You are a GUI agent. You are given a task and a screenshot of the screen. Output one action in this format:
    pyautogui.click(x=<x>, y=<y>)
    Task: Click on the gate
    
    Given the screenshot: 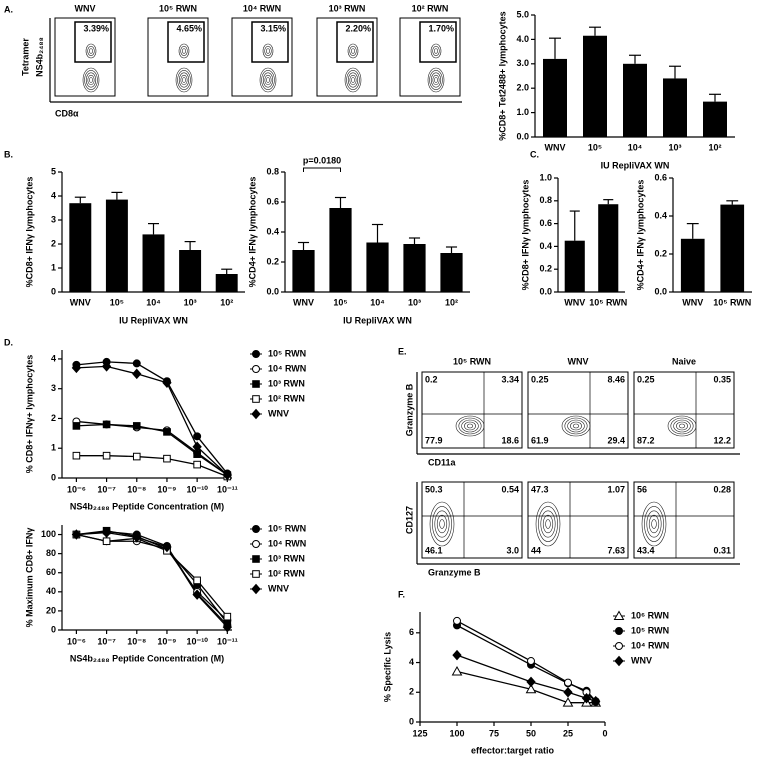 What is the action you would take?
    pyautogui.click(x=186, y=42)
    